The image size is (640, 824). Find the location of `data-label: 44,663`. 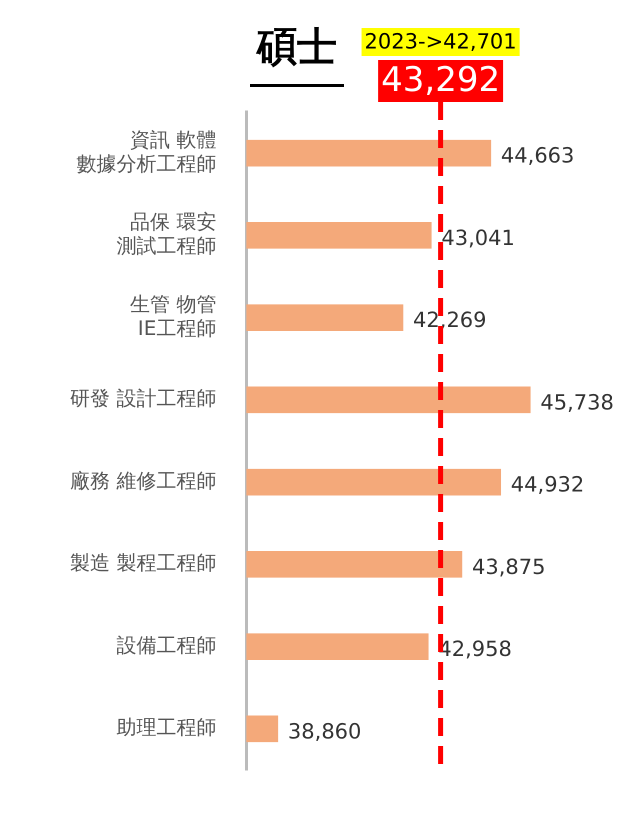

data-label: 44,663 is located at coordinates (537, 156).